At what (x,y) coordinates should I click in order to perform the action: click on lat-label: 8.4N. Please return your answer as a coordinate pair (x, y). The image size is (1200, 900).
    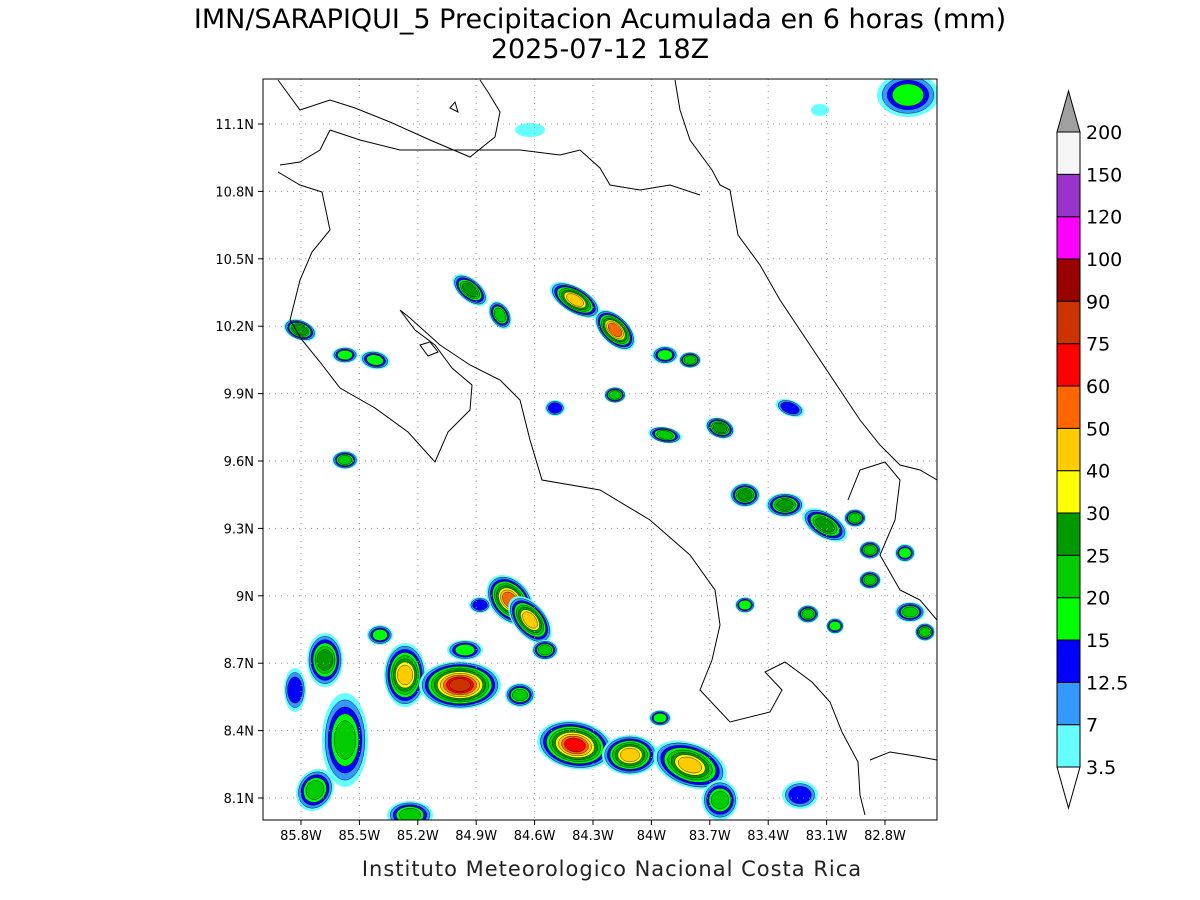
    Looking at the image, I should click on (239, 732).